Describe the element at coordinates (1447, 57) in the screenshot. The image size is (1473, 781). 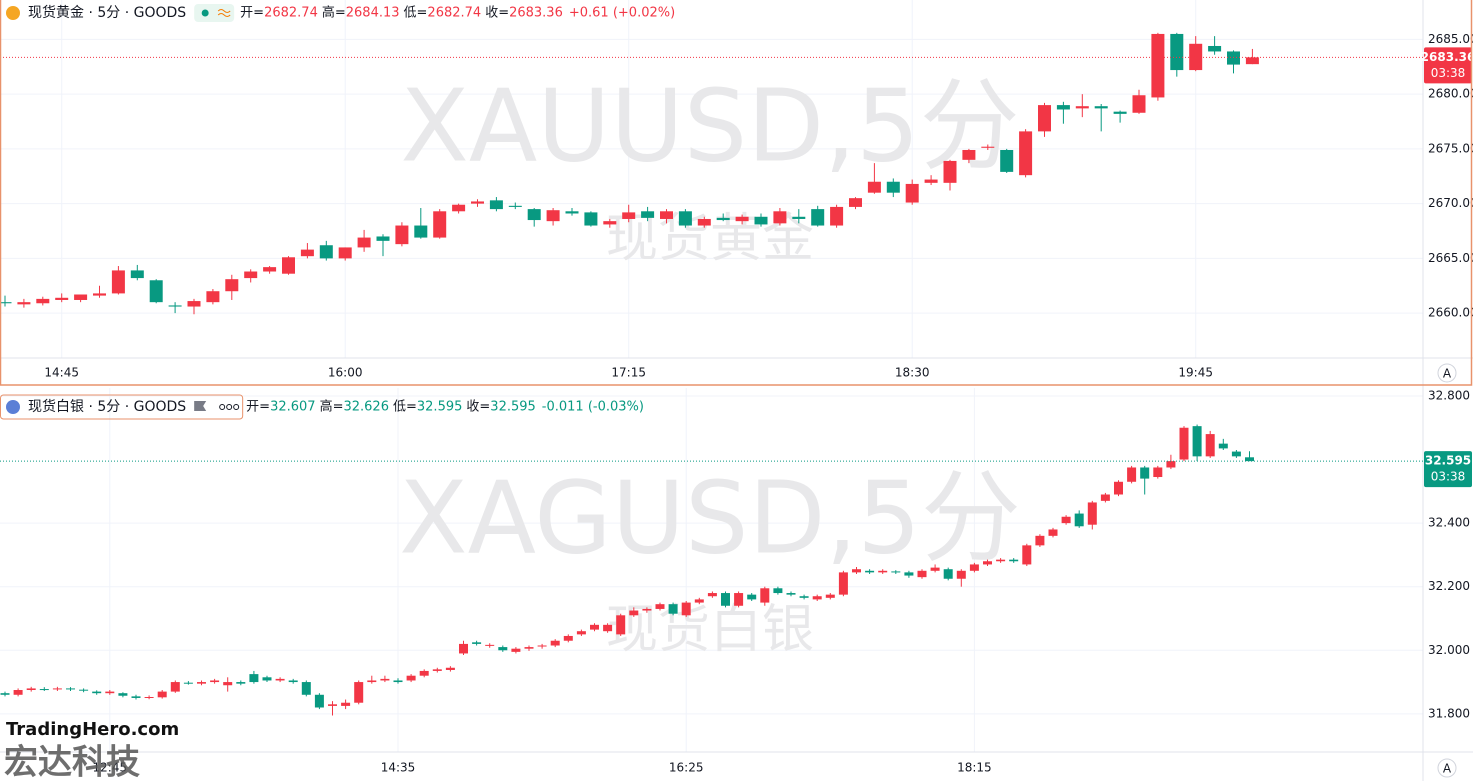
I see `price-tag-label: 2683.36` at that location.